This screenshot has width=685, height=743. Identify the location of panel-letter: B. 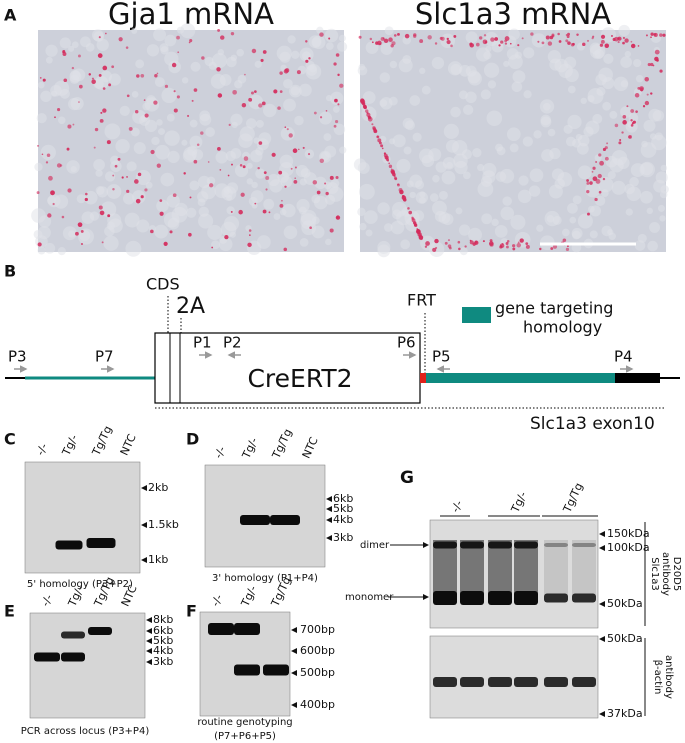
(10, 271).